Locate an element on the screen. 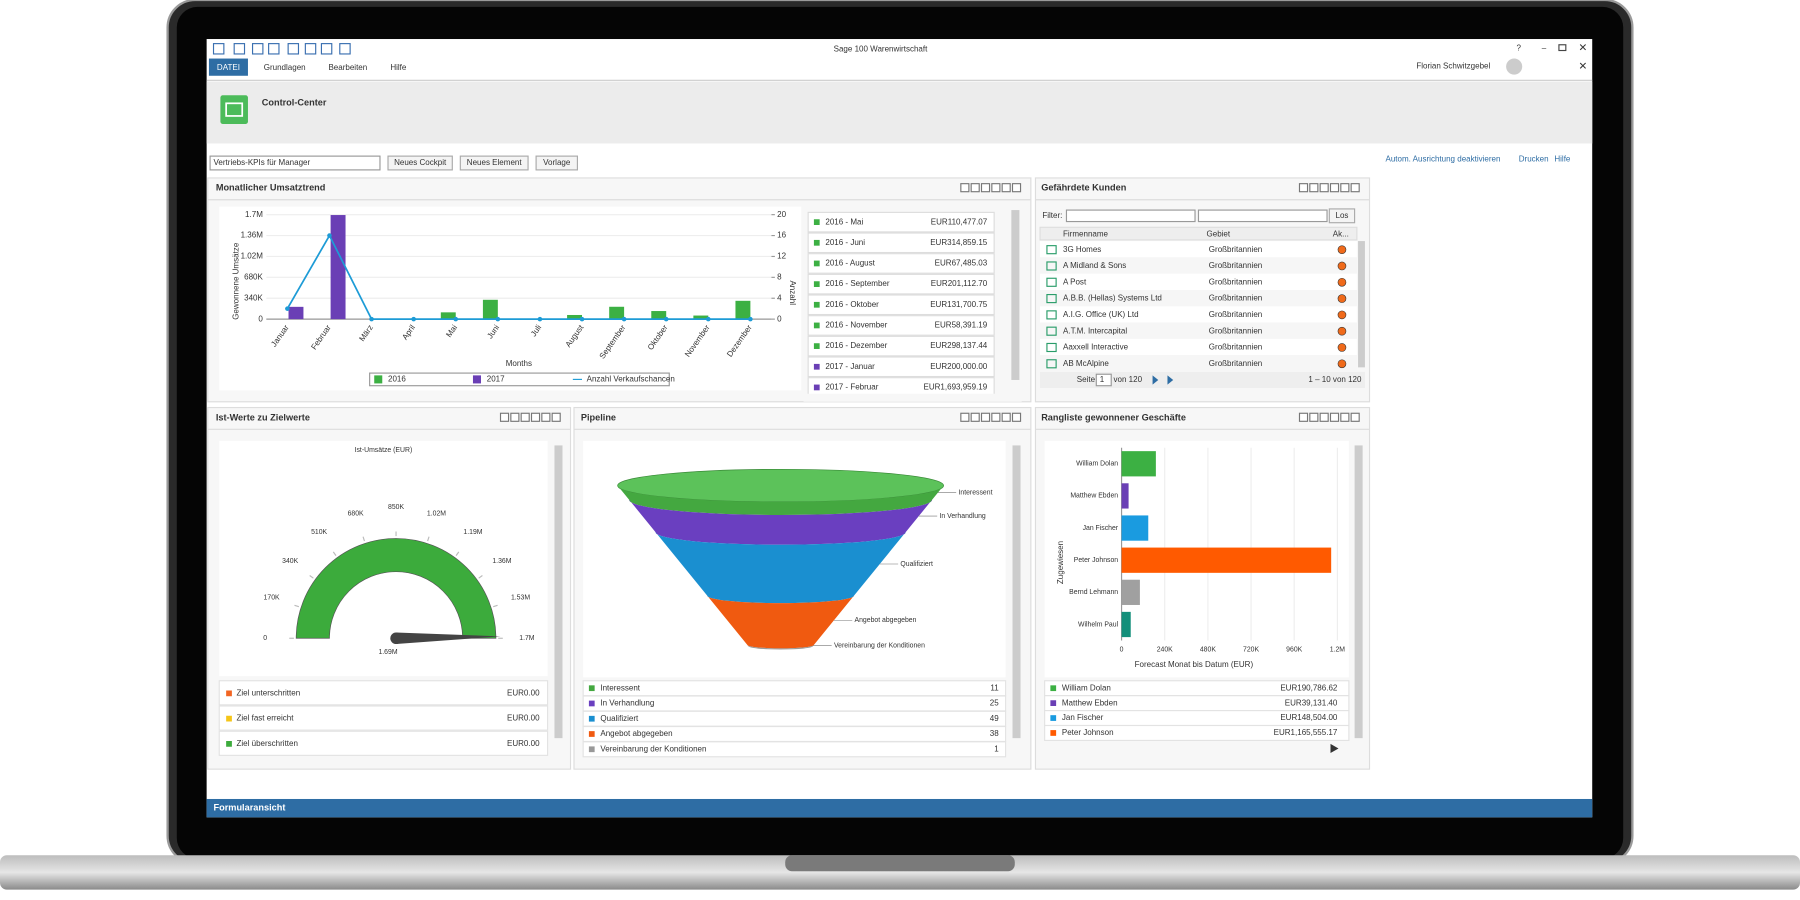 The image size is (1800, 900). minimize: – is located at coordinates (1544, 47).